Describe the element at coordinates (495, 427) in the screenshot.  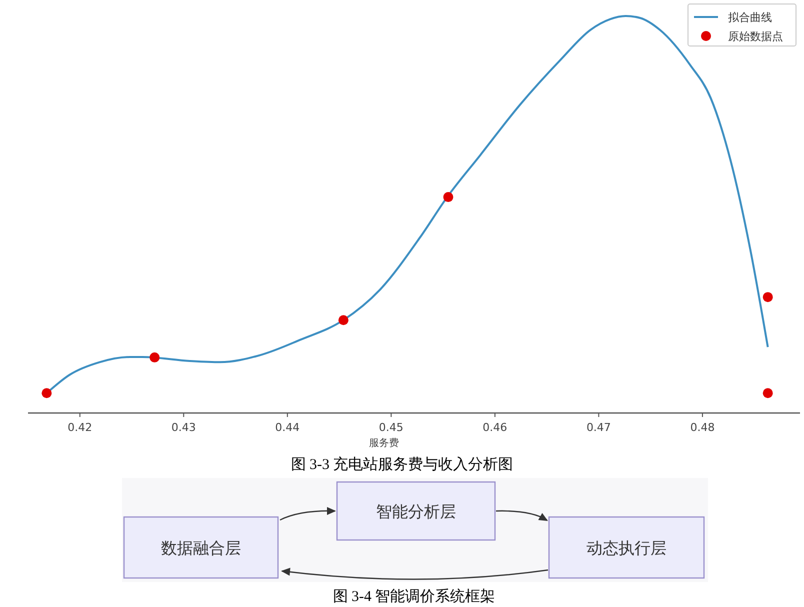
I see `x-tick-label: 0.46` at that location.